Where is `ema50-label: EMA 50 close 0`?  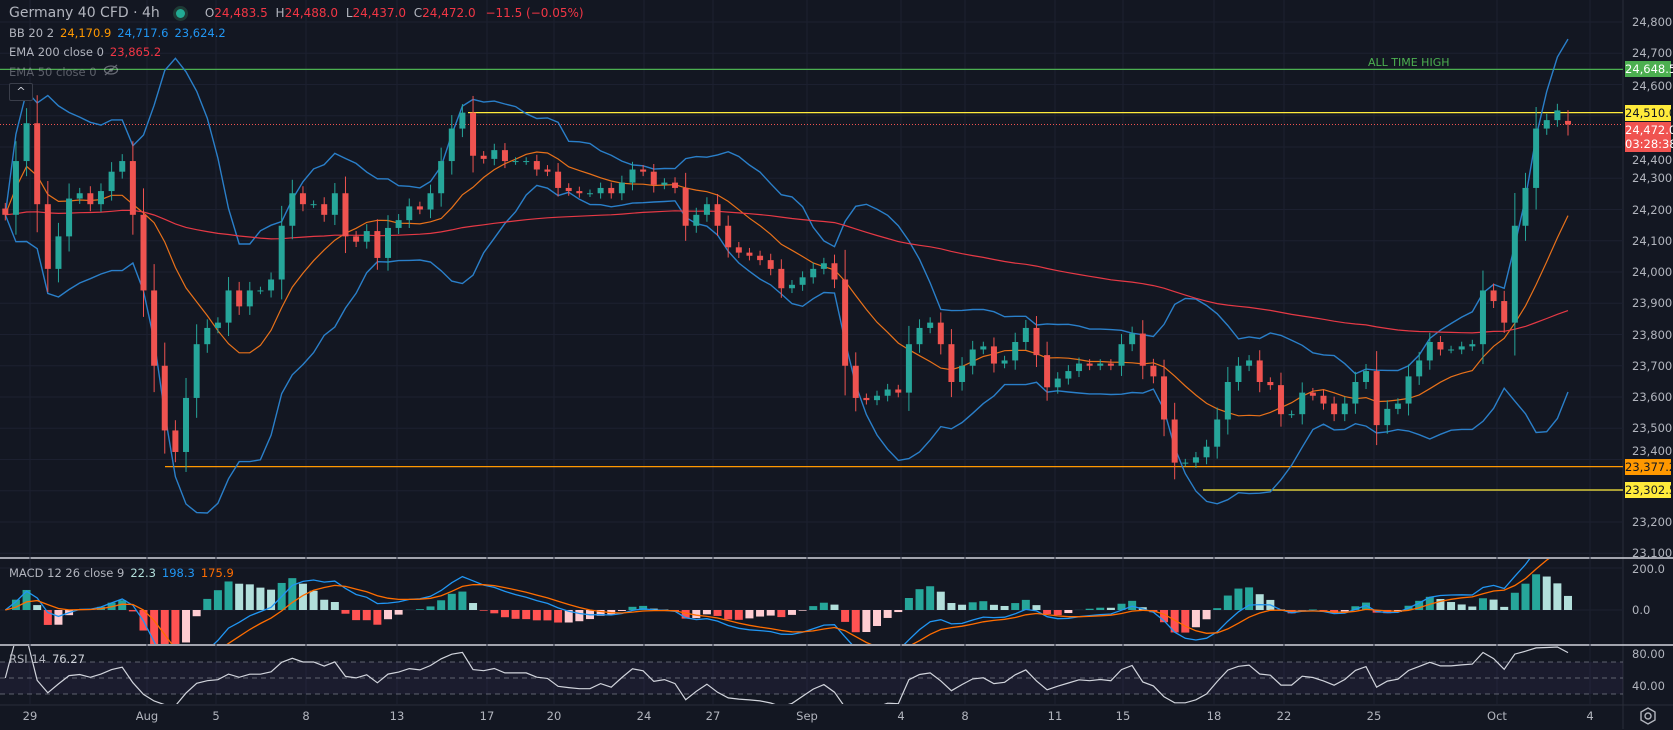
ema50-label: EMA 50 close 0 is located at coordinates (53, 72).